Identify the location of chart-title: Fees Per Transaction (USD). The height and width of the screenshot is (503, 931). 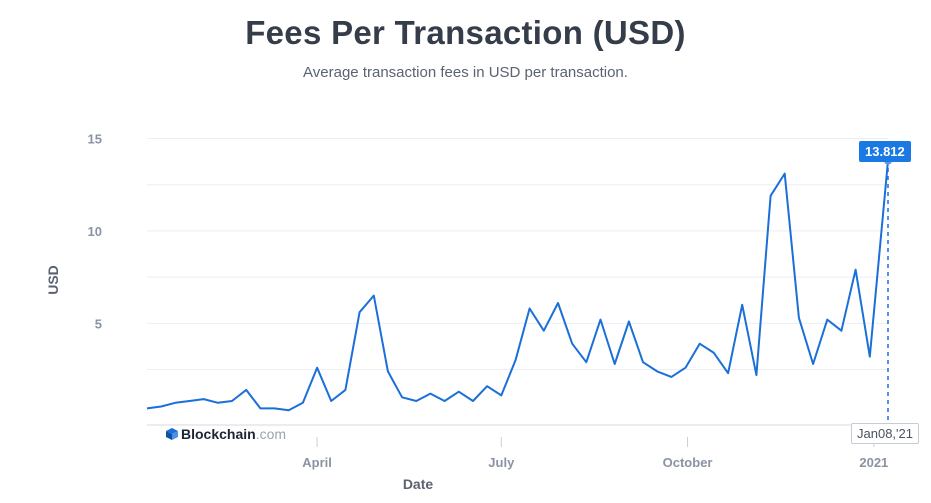
(465, 32).